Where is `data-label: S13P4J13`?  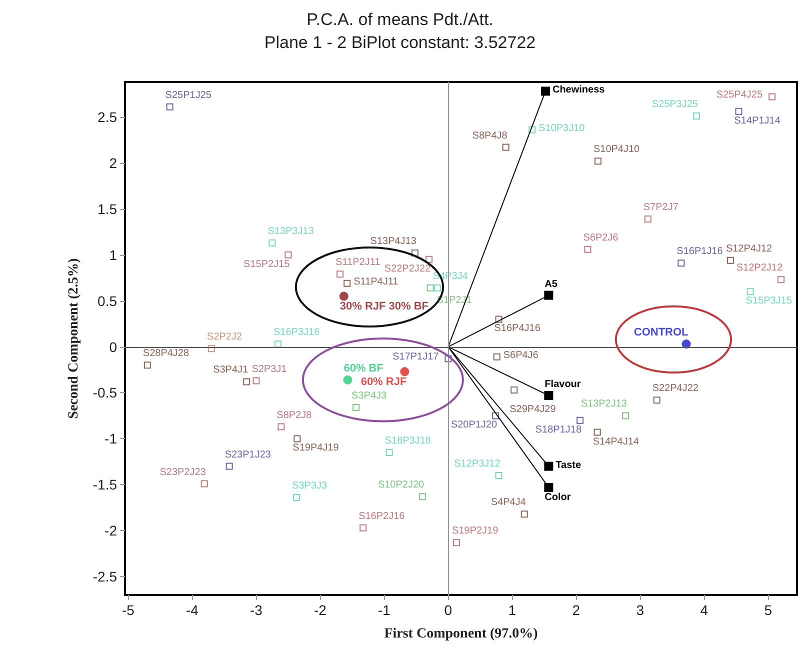
data-label: S13P4J13 is located at coordinates (393, 241).